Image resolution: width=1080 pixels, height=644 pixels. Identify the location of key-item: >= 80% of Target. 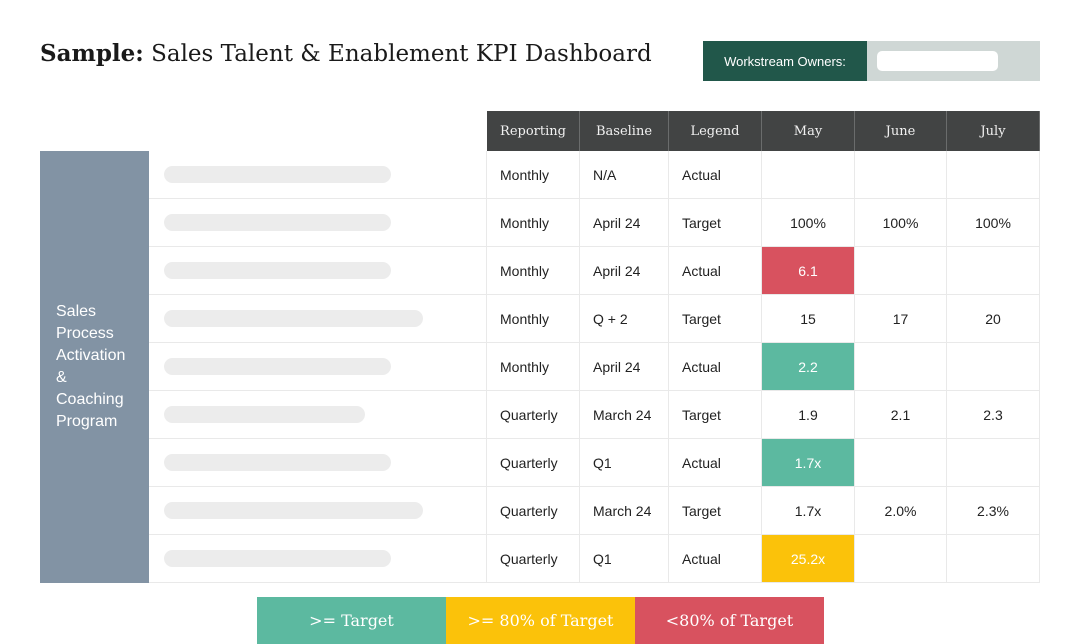
(540, 620).